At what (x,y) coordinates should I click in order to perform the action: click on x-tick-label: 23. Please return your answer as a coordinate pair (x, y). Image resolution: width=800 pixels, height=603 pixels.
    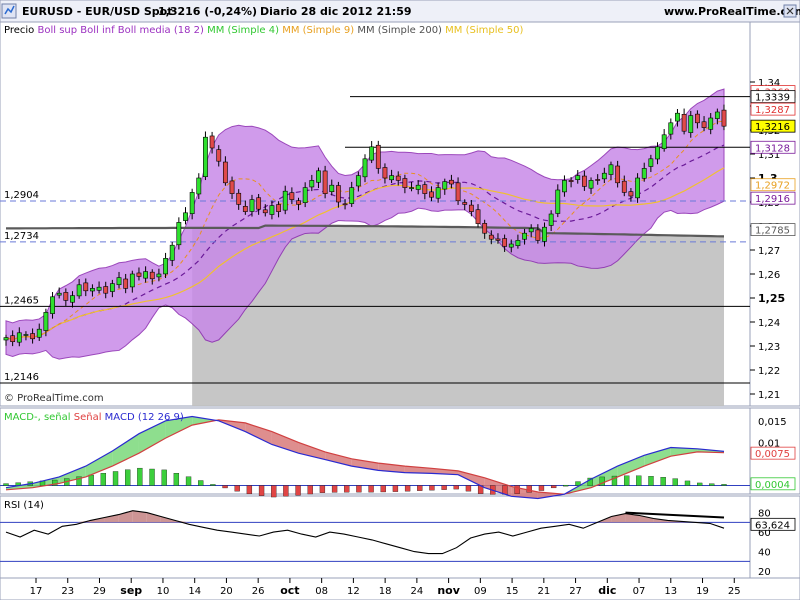
    Looking at the image, I should click on (67, 591).